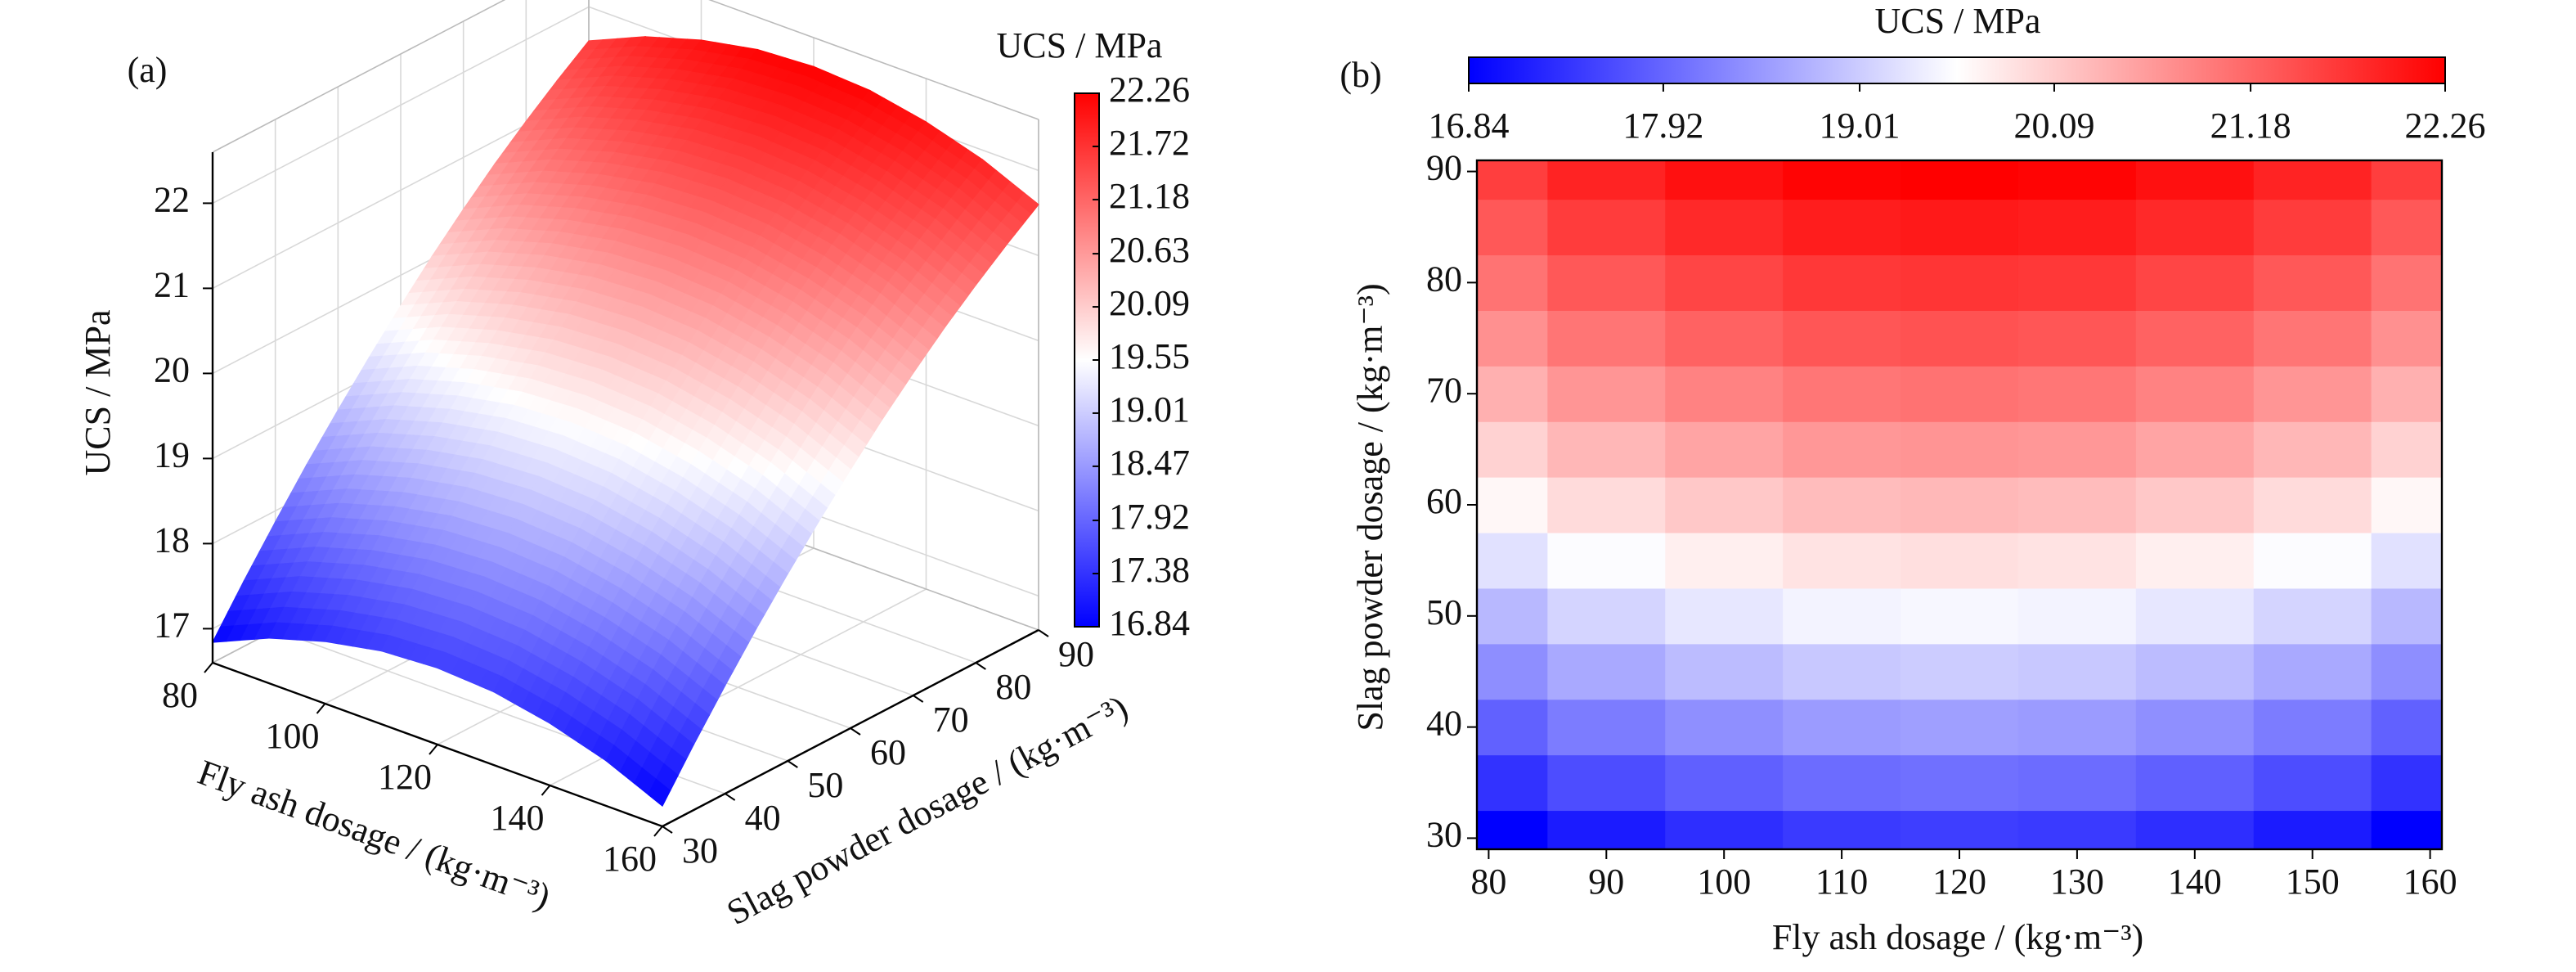 This screenshot has height=972, width=2576. I want to click on y-tick-label: 80, so click(1013, 687).